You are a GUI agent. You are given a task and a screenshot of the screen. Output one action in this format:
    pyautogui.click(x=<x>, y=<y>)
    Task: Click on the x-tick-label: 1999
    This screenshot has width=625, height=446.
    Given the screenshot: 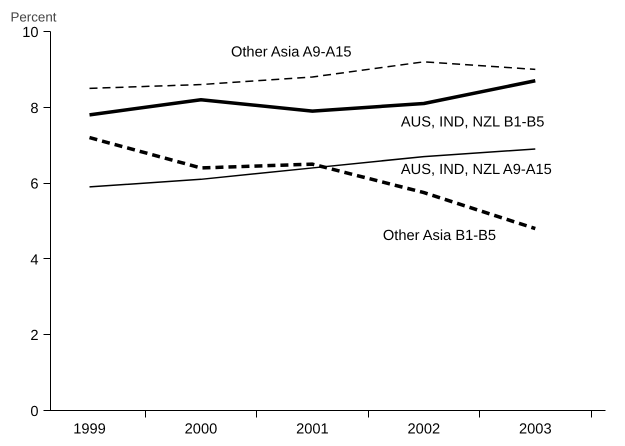 What is the action you would take?
    pyautogui.click(x=89, y=430)
    